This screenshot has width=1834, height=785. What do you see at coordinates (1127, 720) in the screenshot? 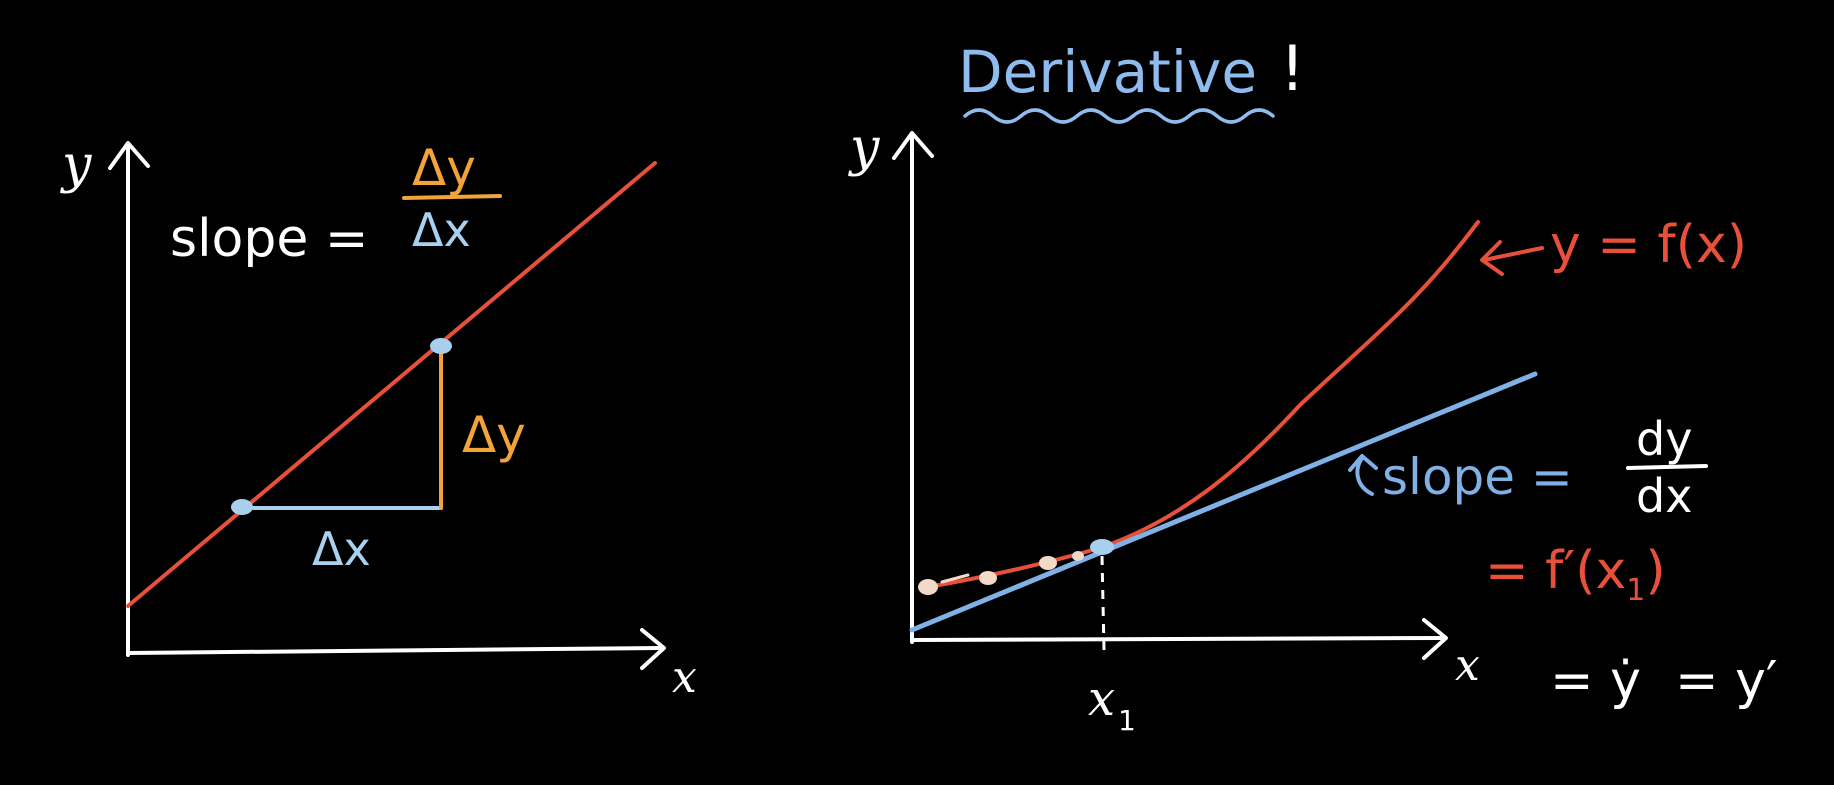
I see `x1-label-subscript: 1` at bounding box center [1127, 720].